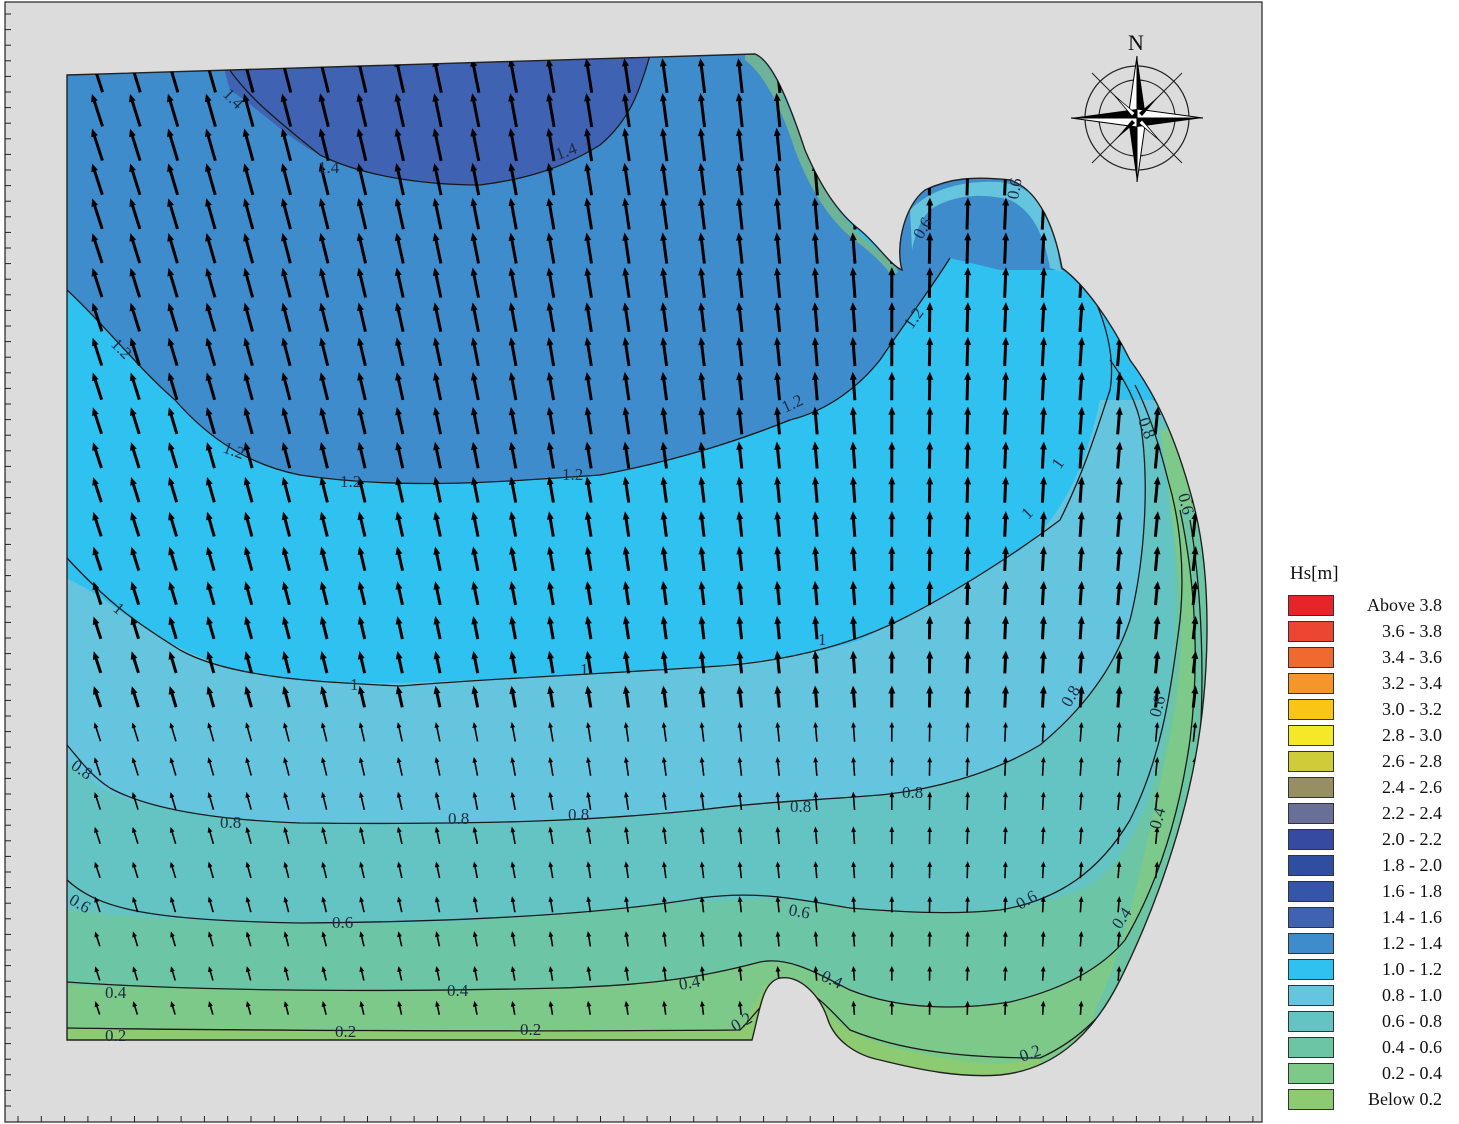 The height and width of the screenshot is (1124, 1459). Describe the element at coordinates (1412, 760) in the screenshot. I see `legend-label: 2.6 - 2.8` at that location.